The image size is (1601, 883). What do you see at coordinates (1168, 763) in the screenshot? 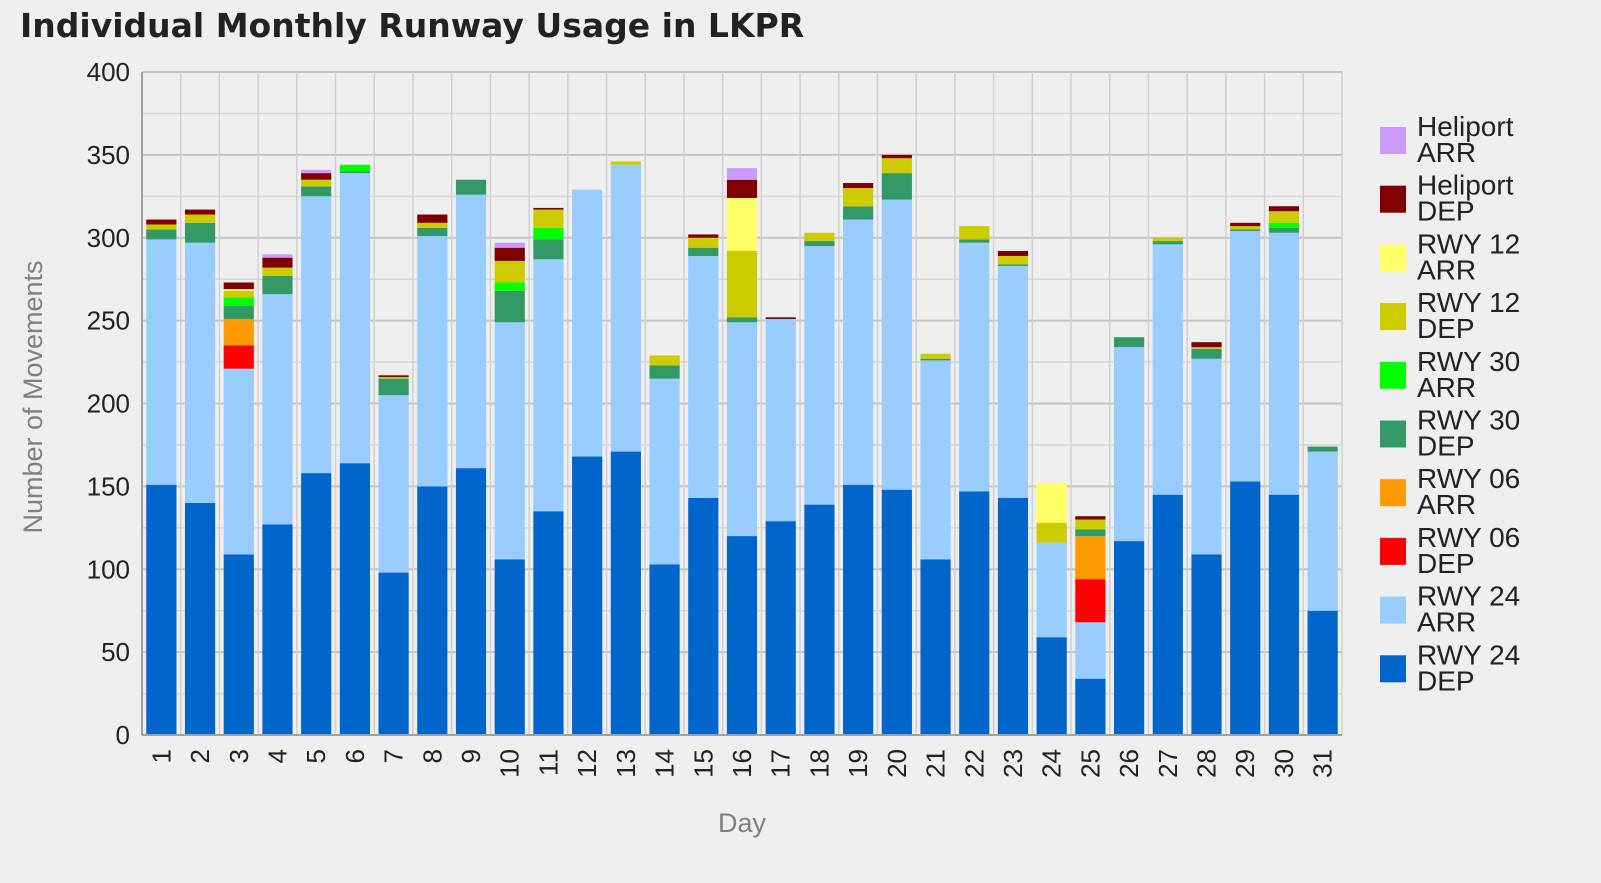
I see `x-tick-label: 27` at bounding box center [1168, 763].